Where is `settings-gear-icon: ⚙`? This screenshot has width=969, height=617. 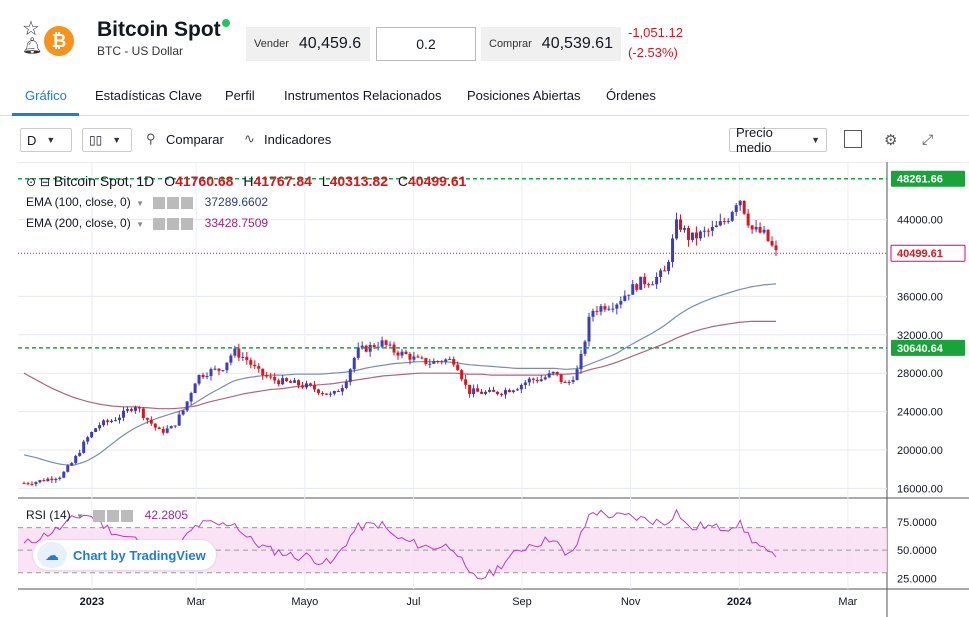 settings-gear-icon: ⚙ is located at coordinates (891, 140).